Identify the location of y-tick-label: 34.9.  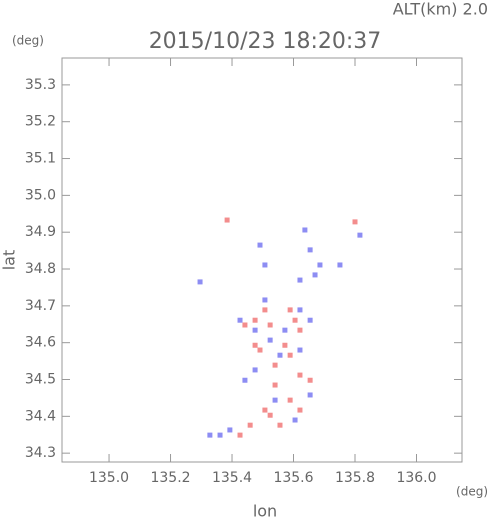
(40, 232).